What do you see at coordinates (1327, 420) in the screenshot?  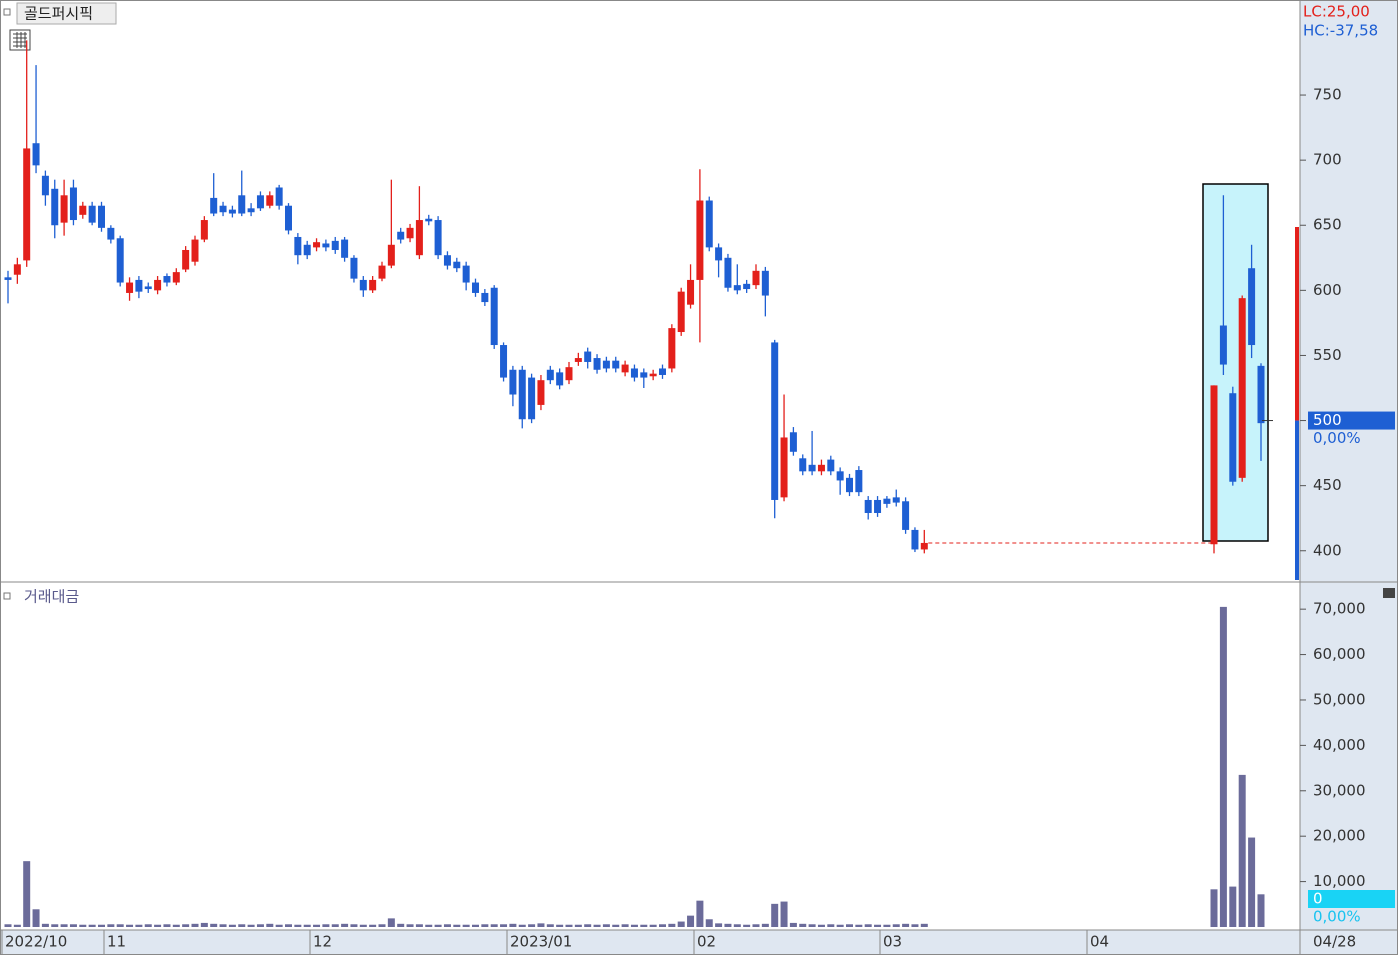 I see `last-price: 500` at bounding box center [1327, 420].